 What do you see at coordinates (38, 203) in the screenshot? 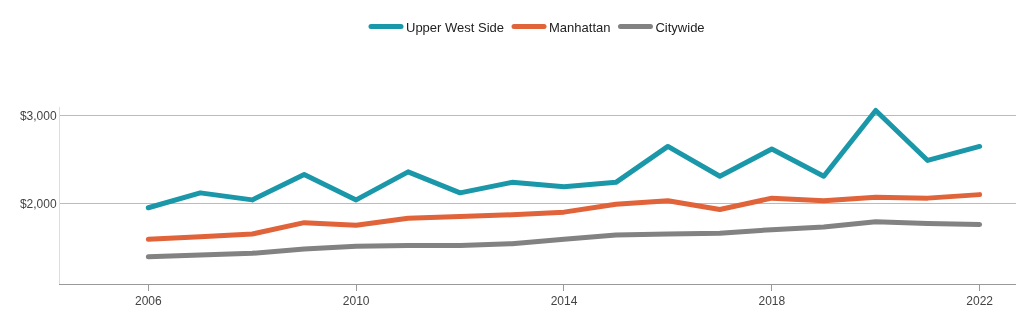
I see `y-tick-label: $2,000` at bounding box center [38, 203].